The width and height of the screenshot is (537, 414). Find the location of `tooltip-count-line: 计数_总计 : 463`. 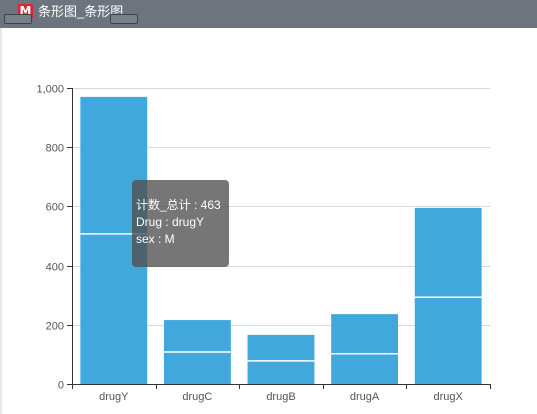

tooltip-count-line: 计数_总计 : 463 is located at coordinates (178, 205).